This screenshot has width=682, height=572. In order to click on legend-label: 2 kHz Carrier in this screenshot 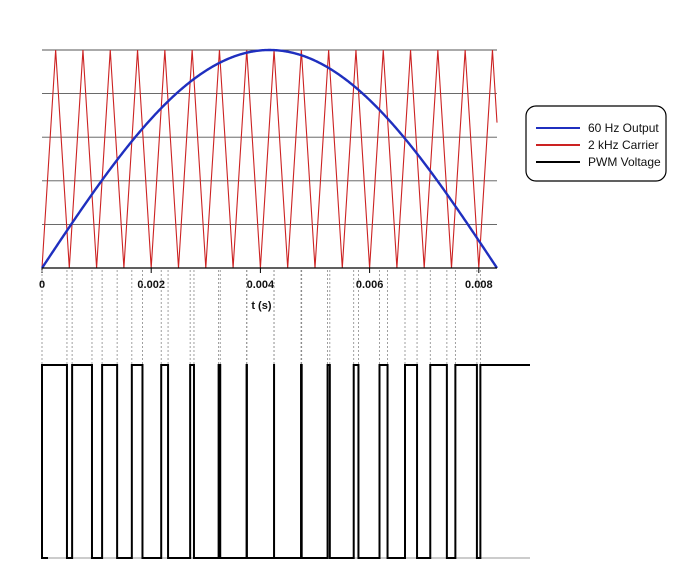, I will do `click(623, 145)`.